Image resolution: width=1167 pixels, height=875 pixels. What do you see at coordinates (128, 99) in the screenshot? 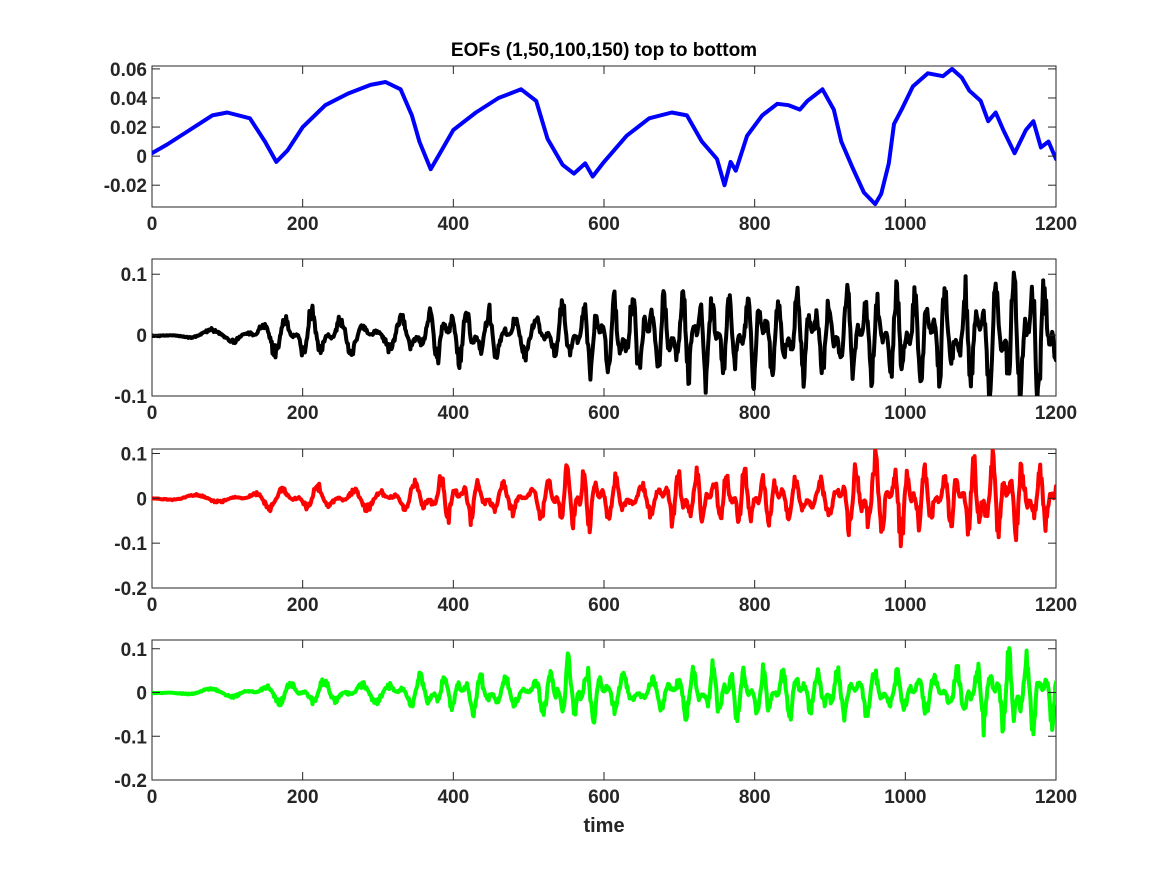
I see `y-tick-label: 0.04` at bounding box center [128, 99].